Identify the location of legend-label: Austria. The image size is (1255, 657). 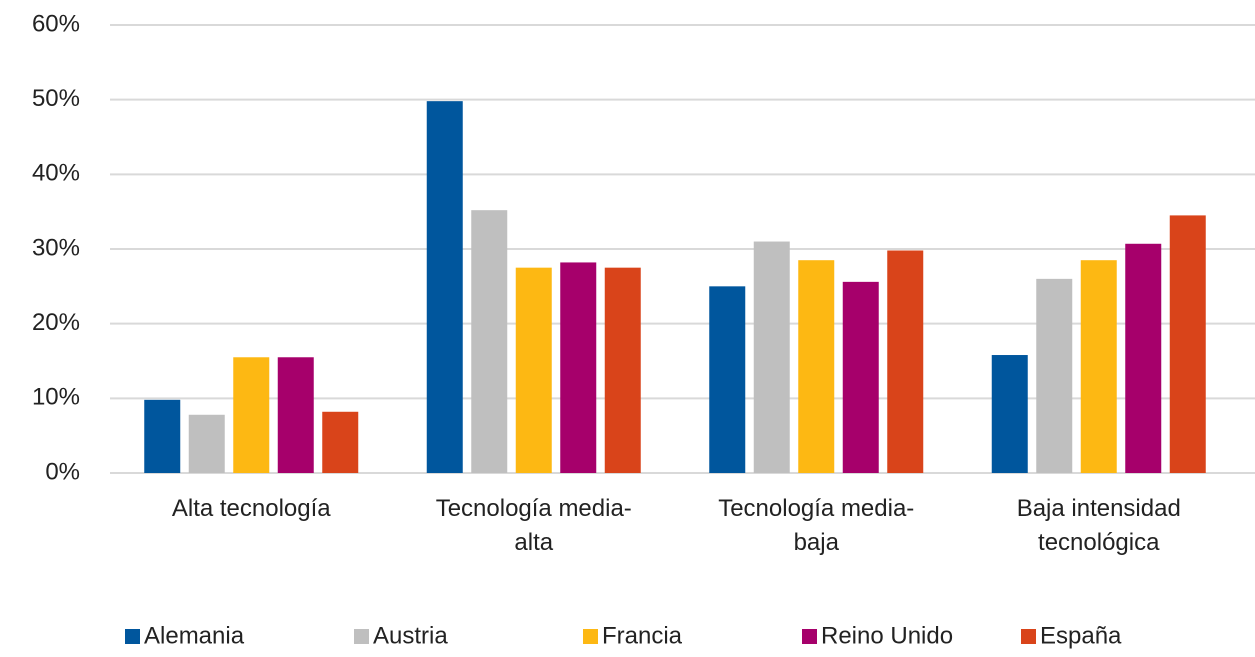
(410, 635).